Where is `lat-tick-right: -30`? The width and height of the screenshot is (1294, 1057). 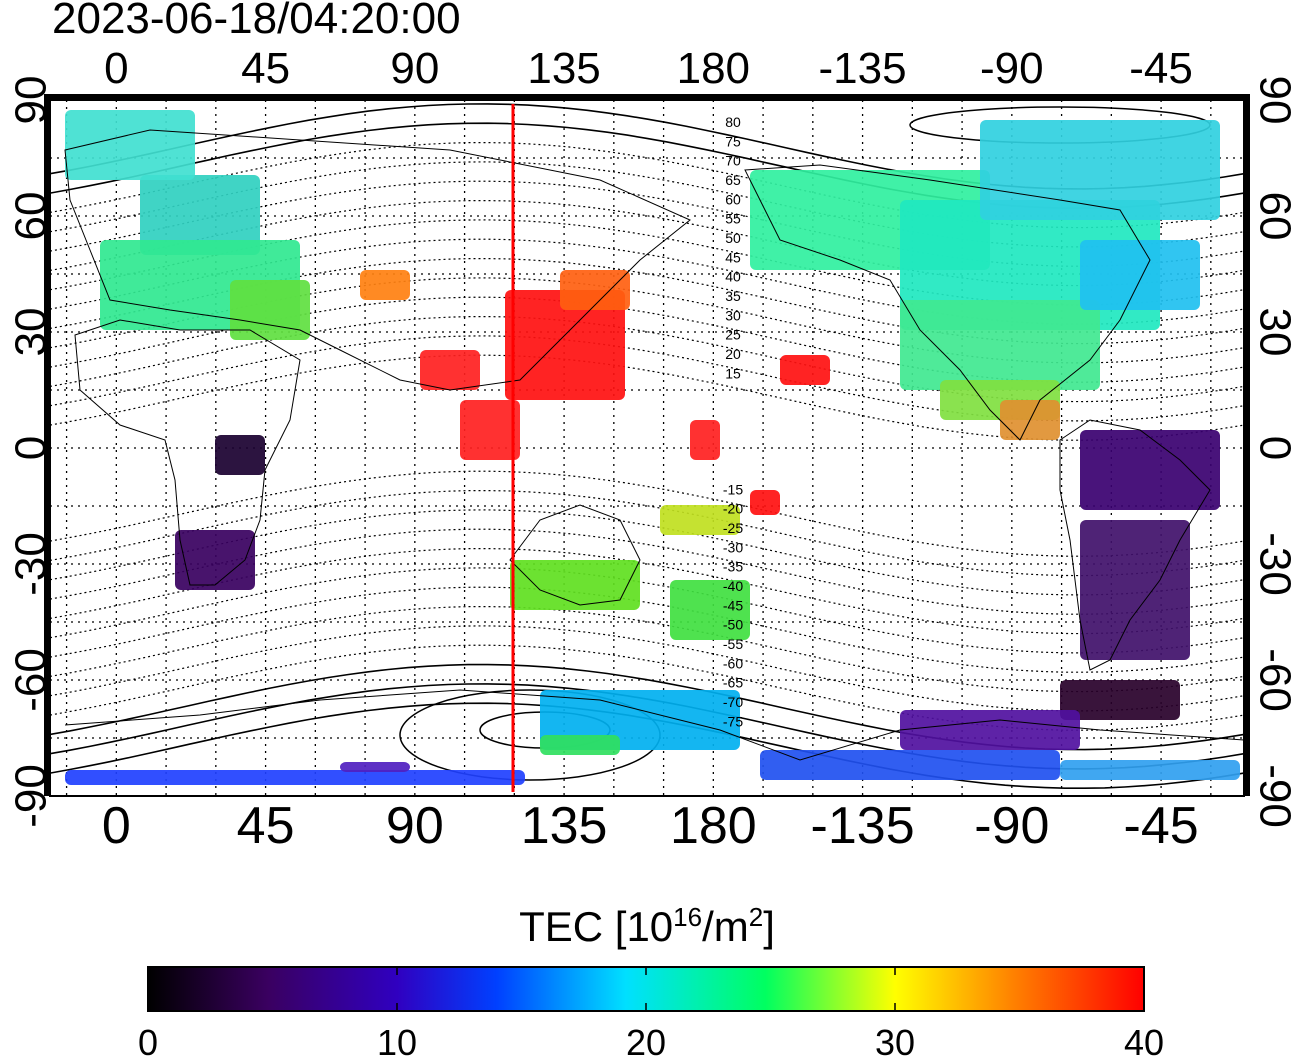
lat-tick-right: -30 is located at coordinates (1272, 564).